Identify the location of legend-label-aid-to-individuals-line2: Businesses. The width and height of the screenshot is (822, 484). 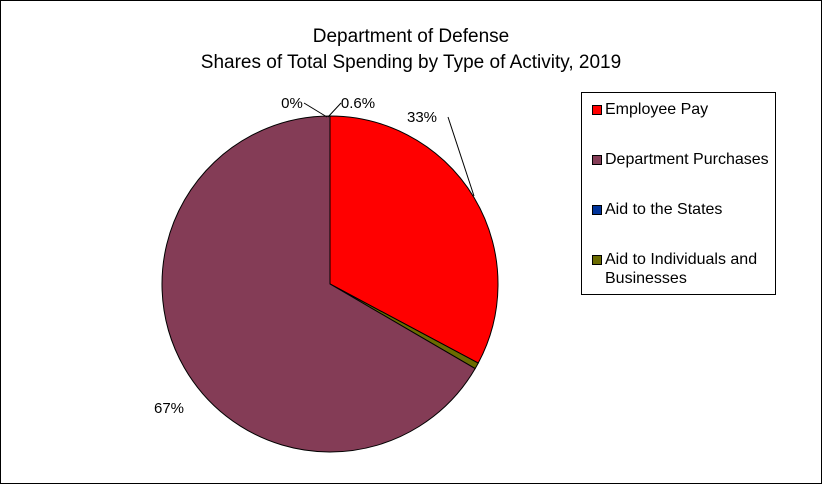
(646, 278).